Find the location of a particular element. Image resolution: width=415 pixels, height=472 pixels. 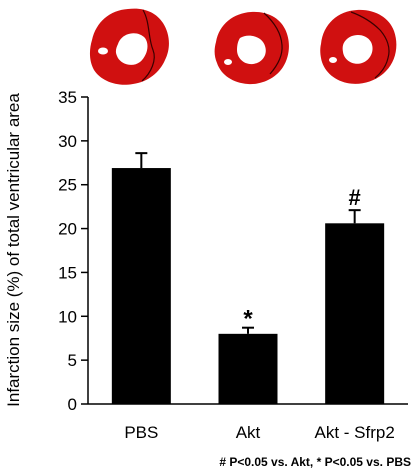

y-tick-label: 0 is located at coordinates (72, 404).